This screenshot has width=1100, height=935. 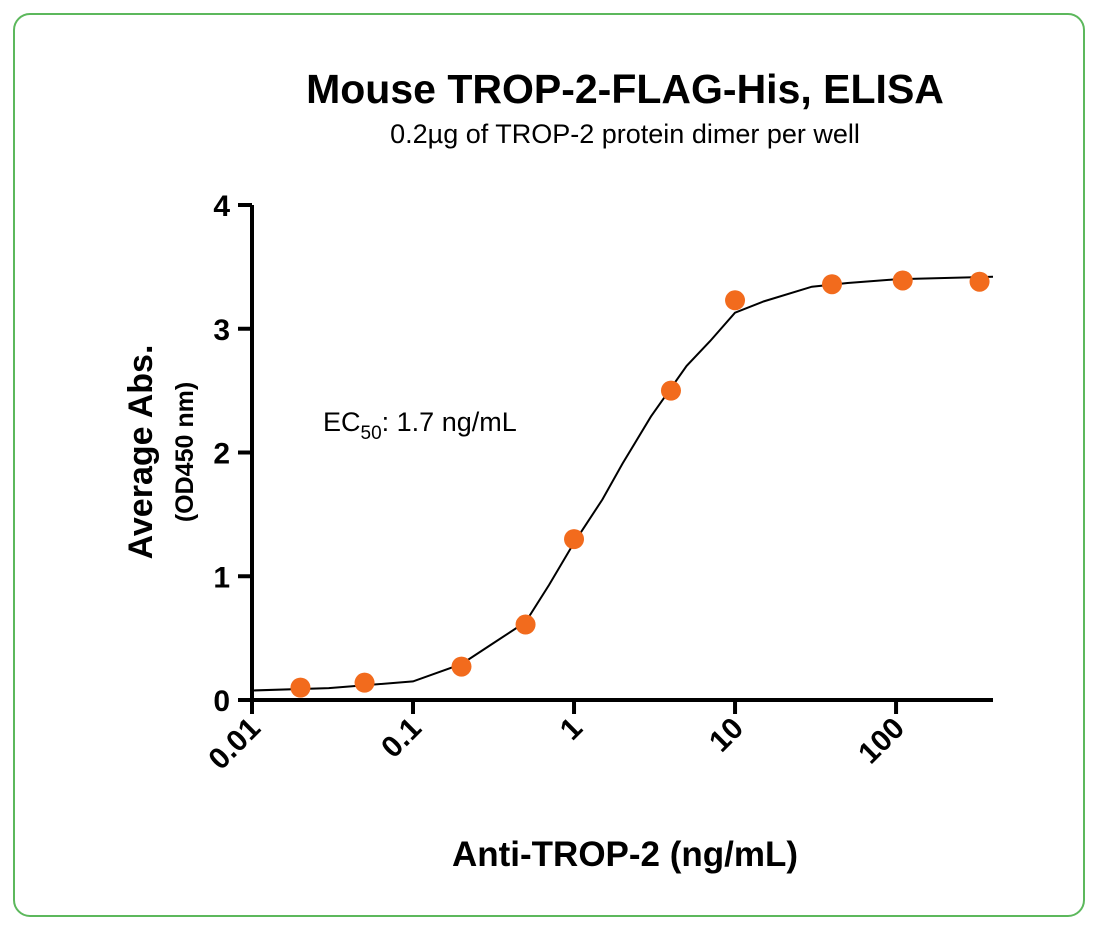 I want to click on y-tick-label: 0, so click(x=221, y=701).